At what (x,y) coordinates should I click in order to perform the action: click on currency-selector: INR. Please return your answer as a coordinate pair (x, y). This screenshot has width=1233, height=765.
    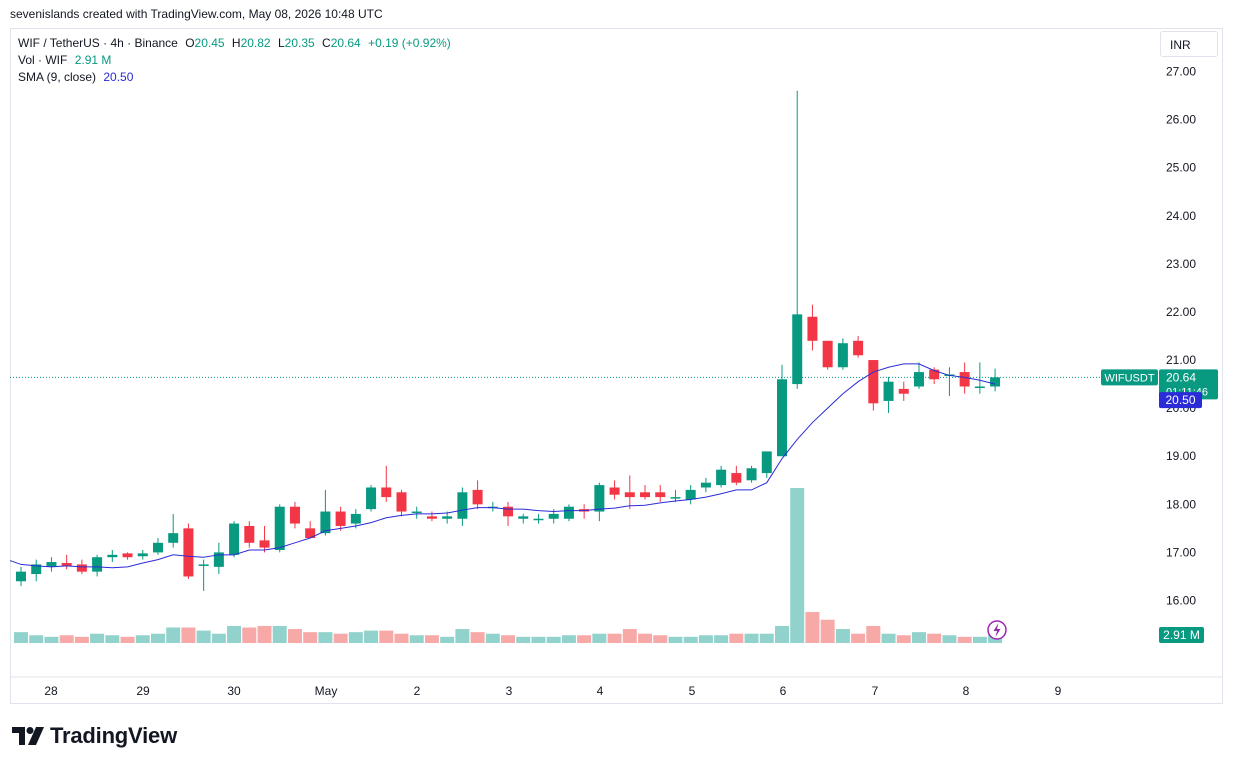
    Looking at the image, I should click on (1189, 44).